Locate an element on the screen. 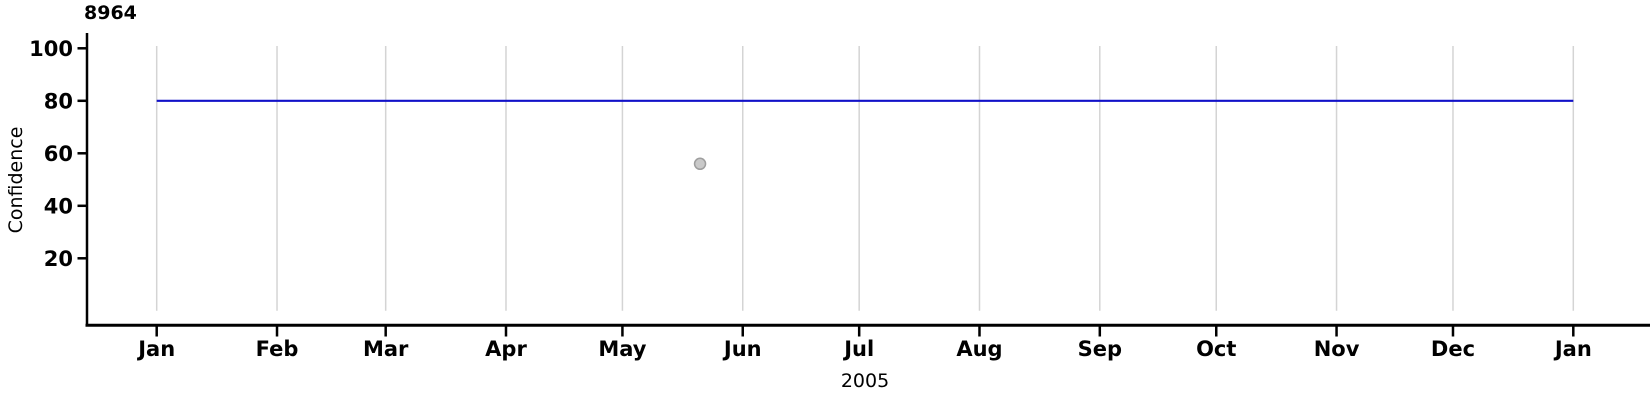  y-tick-label: 80 is located at coordinates (58, 101).